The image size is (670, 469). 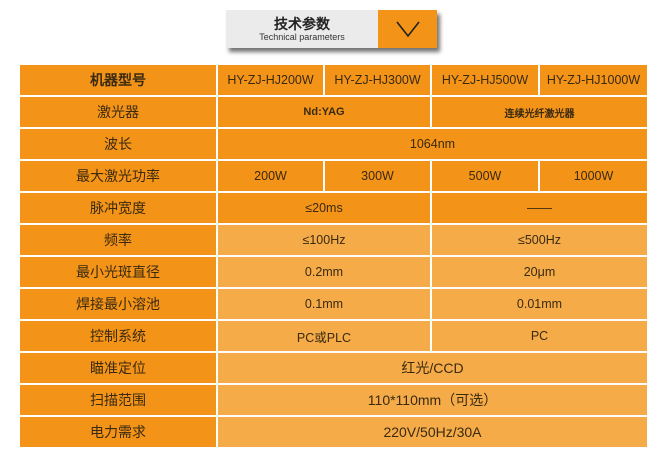 What do you see at coordinates (538, 112) in the screenshot?
I see `cell: 连续光纤激光器` at bounding box center [538, 112].